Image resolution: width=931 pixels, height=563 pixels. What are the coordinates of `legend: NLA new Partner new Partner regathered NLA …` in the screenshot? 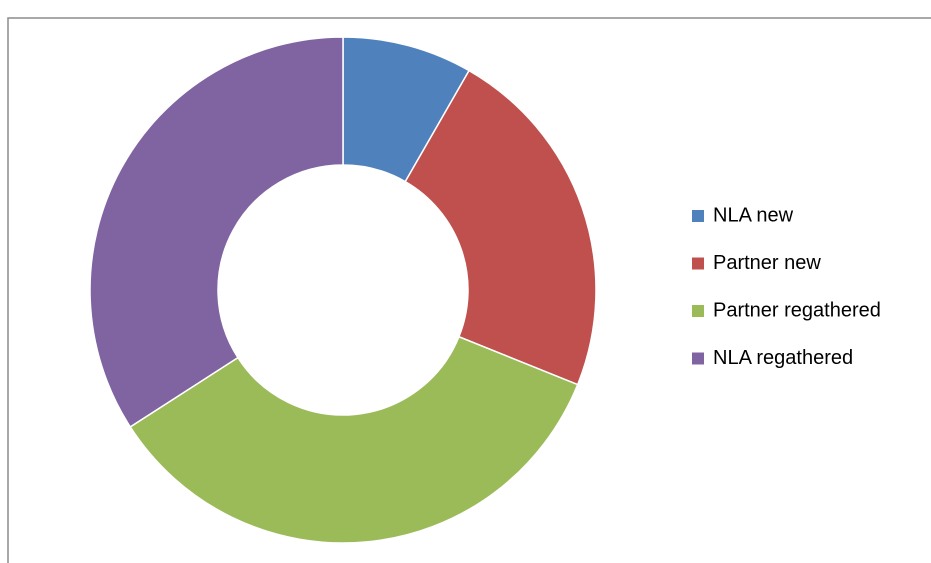 It's located at (786, 286).